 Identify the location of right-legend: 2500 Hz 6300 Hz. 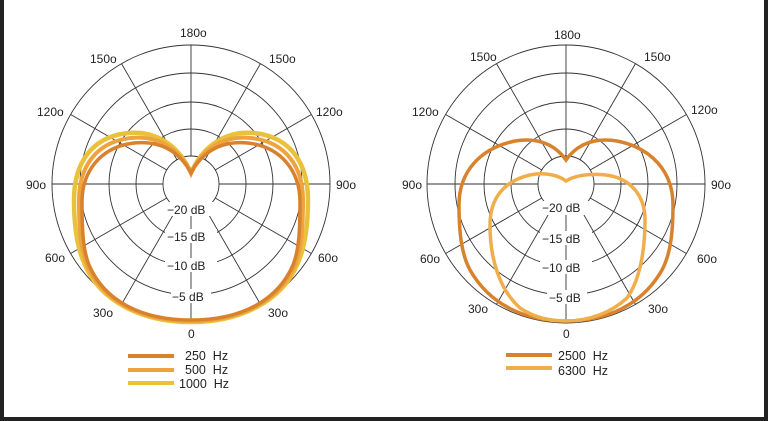
(557, 363).